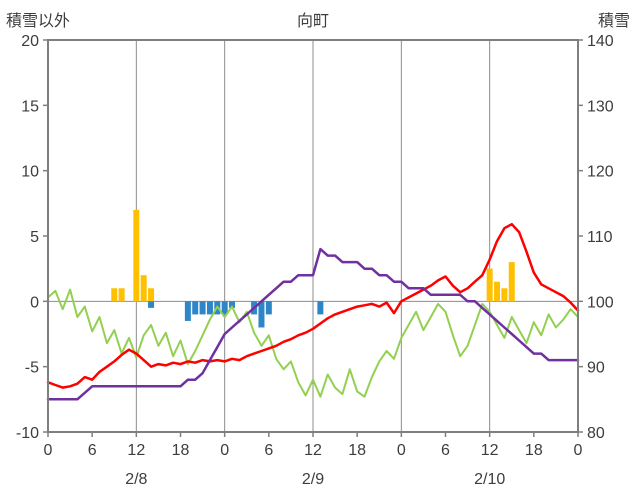  Describe the element at coordinates (312, 21) in the screenshot. I see `chart-title: 向町` at that location.